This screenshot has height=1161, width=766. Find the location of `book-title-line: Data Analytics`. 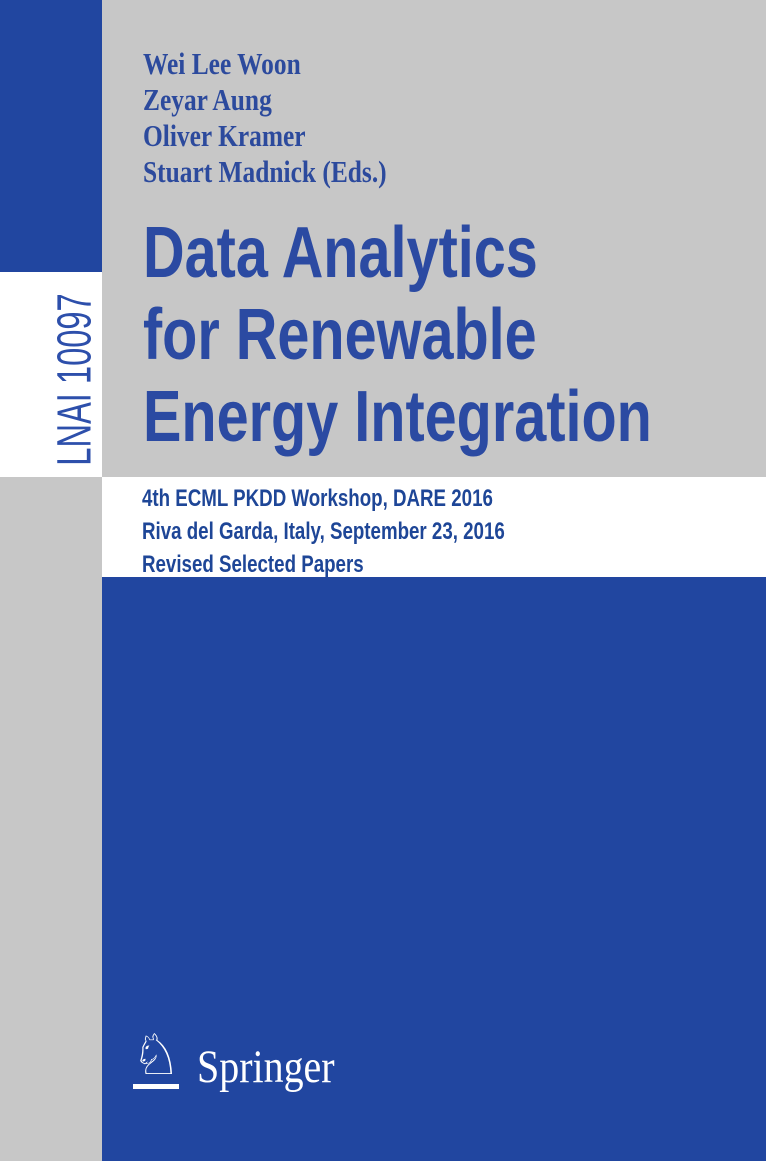

book-title-line: Data Analytics is located at coordinates (340, 253).